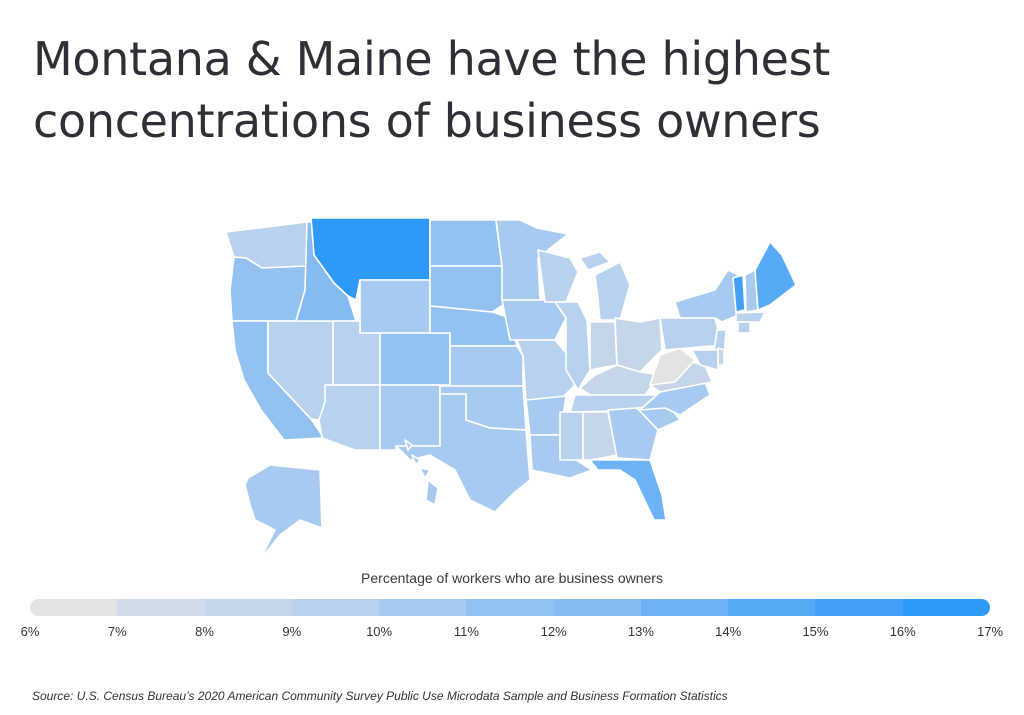 The height and width of the screenshot is (715, 1024). Describe the element at coordinates (466, 289) in the screenshot. I see `state-sd` at that location.